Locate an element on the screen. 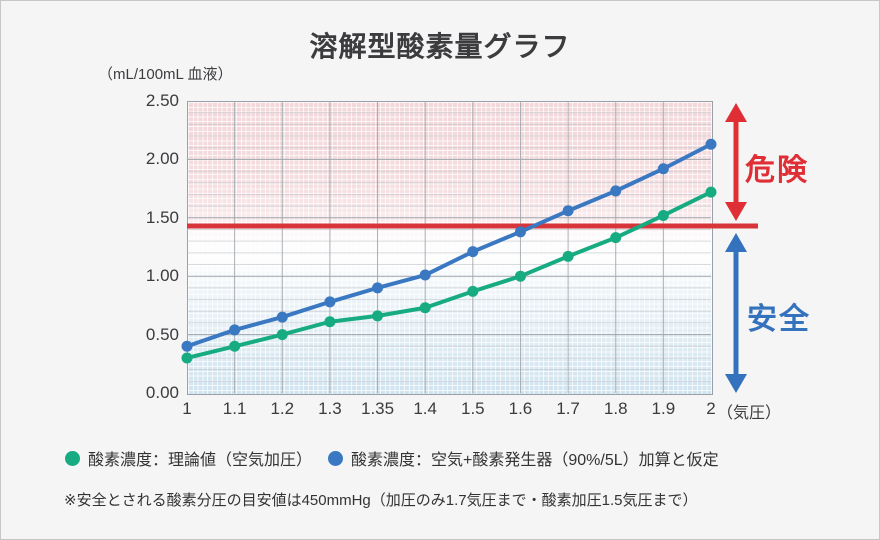 The image size is (880, 540). x-tick-label: 1.3 is located at coordinates (330, 408).